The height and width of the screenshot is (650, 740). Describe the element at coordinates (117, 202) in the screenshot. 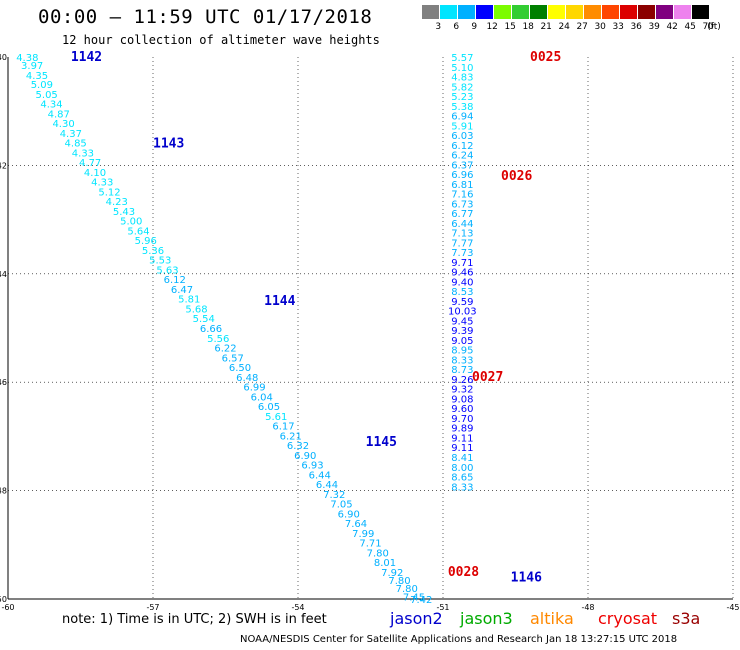

I see `swh-value-label: 4.23` at that location.